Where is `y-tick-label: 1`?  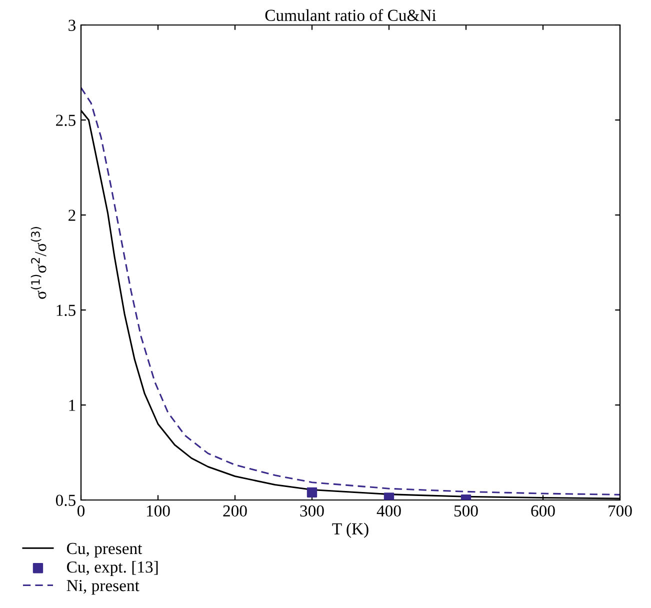
y-tick-label: 1 is located at coordinates (72, 405).